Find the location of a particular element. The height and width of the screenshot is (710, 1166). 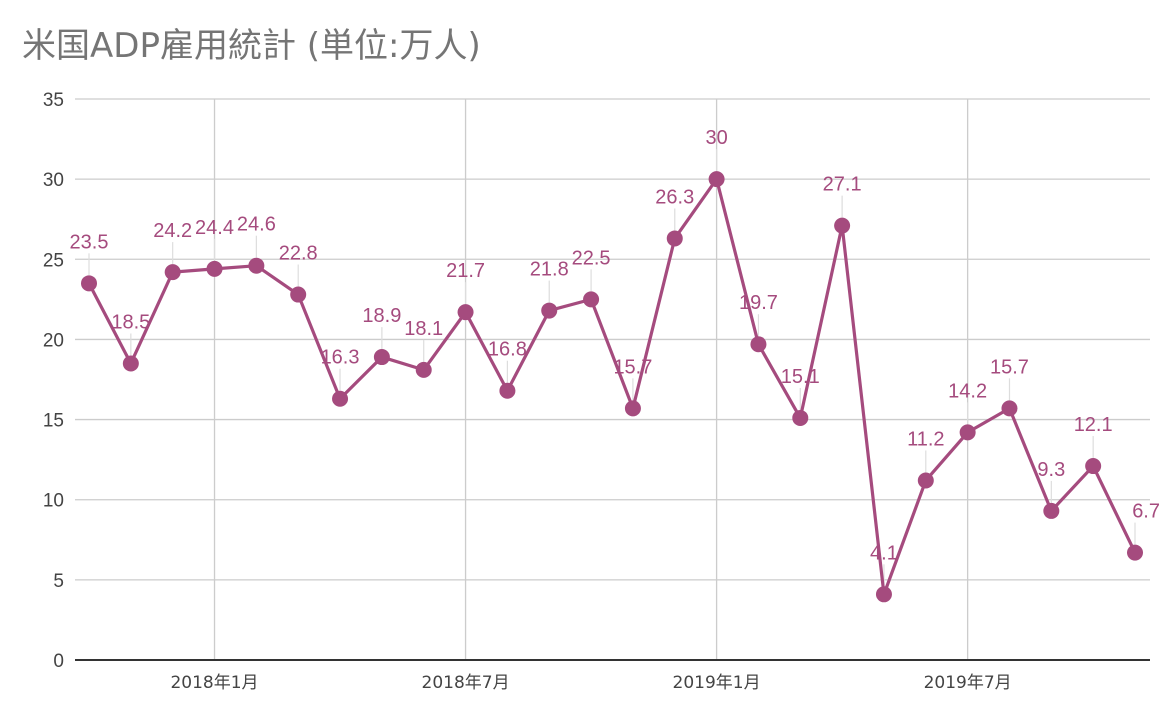

y-tick-label: 35 is located at coordinates (53, 100).